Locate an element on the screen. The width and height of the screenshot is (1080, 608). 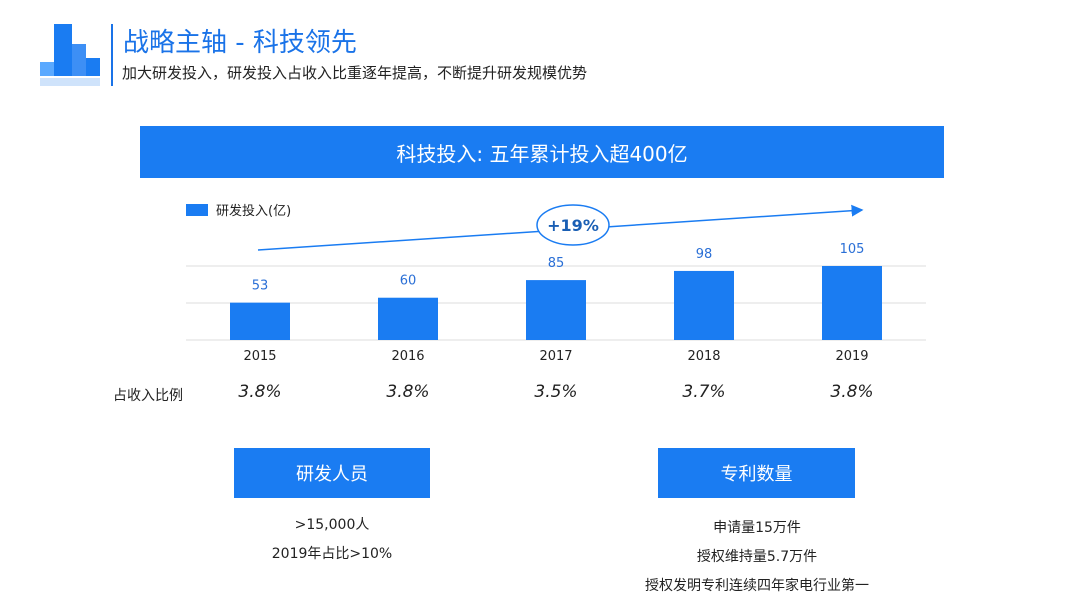
revenue-ratio-2018: 3.7% is located at coordinates (704, 392).